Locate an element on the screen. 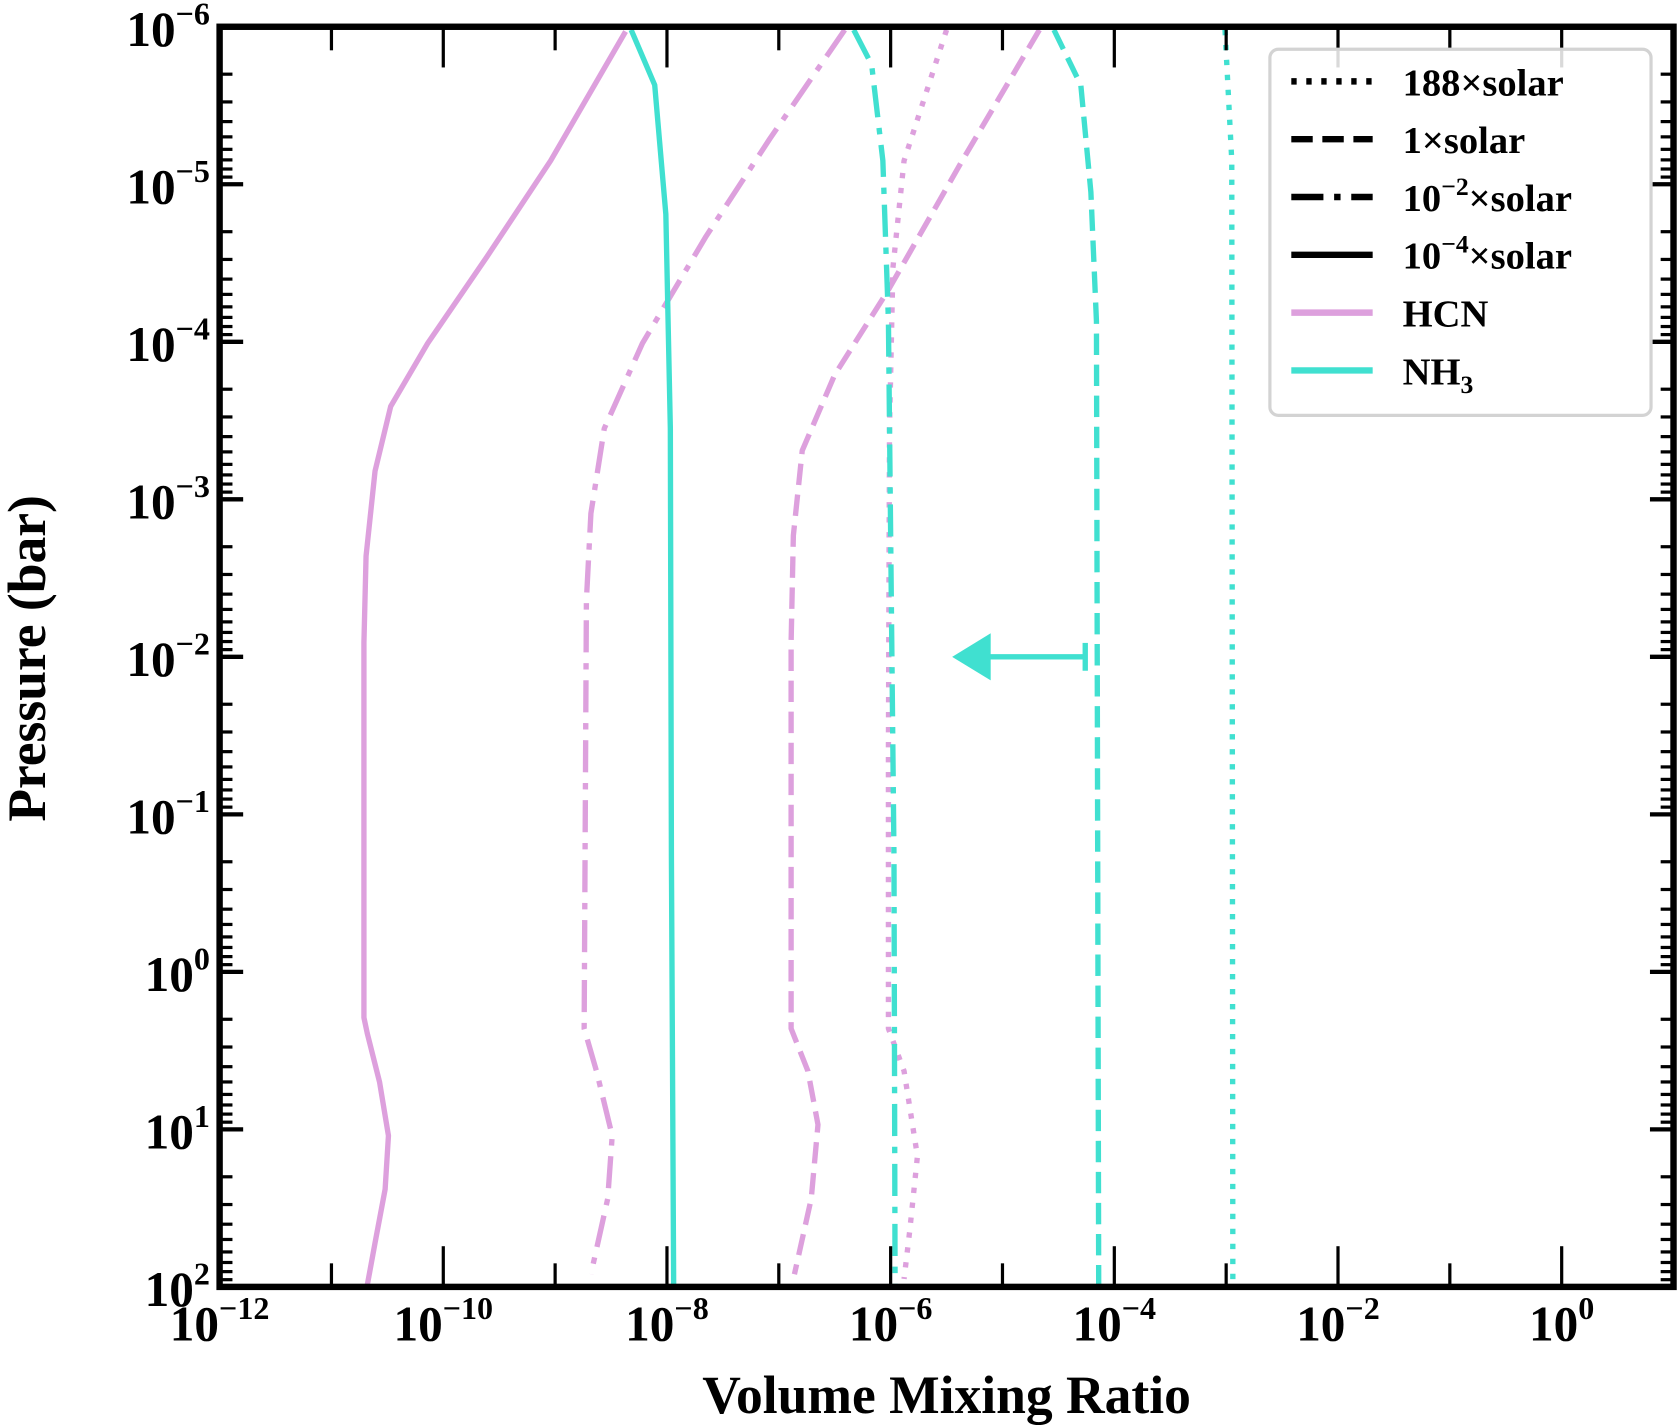 This screenshot has width=1679, height=1425. y-tick-label: 10⁻⁴ is located at coordinates (168, 341).